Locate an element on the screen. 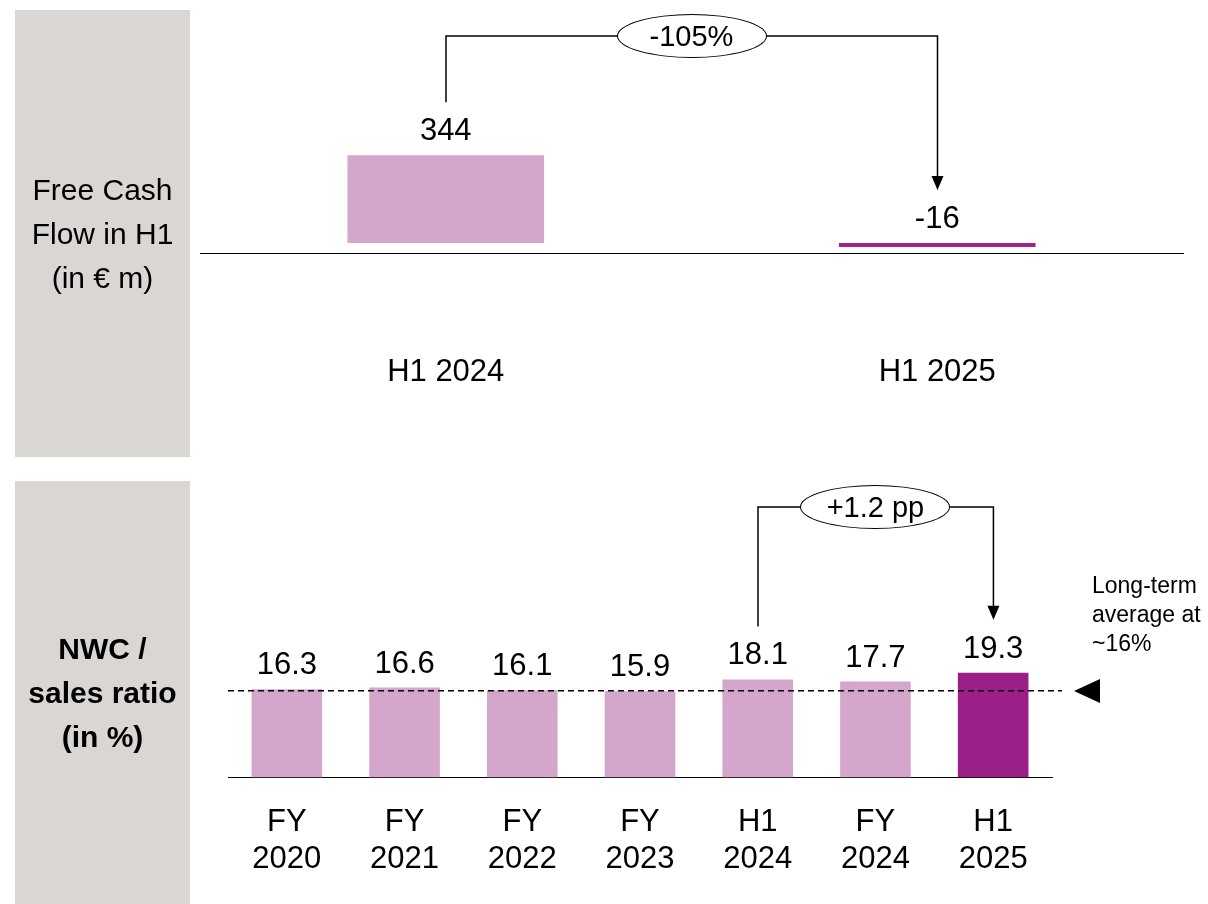 The width and height of the screenshot is (1208, 904). text: -105% is located at coordinates (691, 36).